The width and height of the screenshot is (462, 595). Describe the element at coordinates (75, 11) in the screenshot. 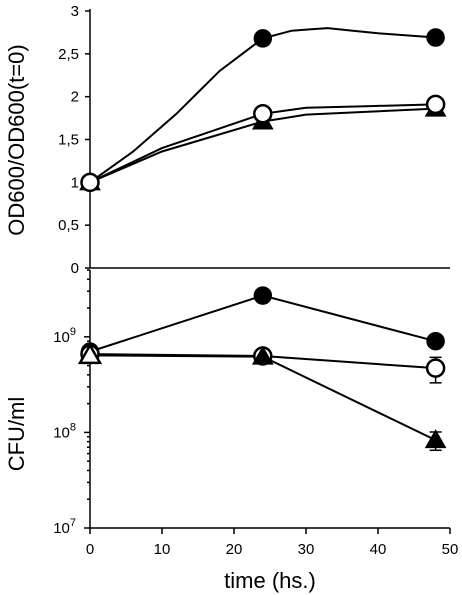

I see `top-y-tick-label: 3` at that location.